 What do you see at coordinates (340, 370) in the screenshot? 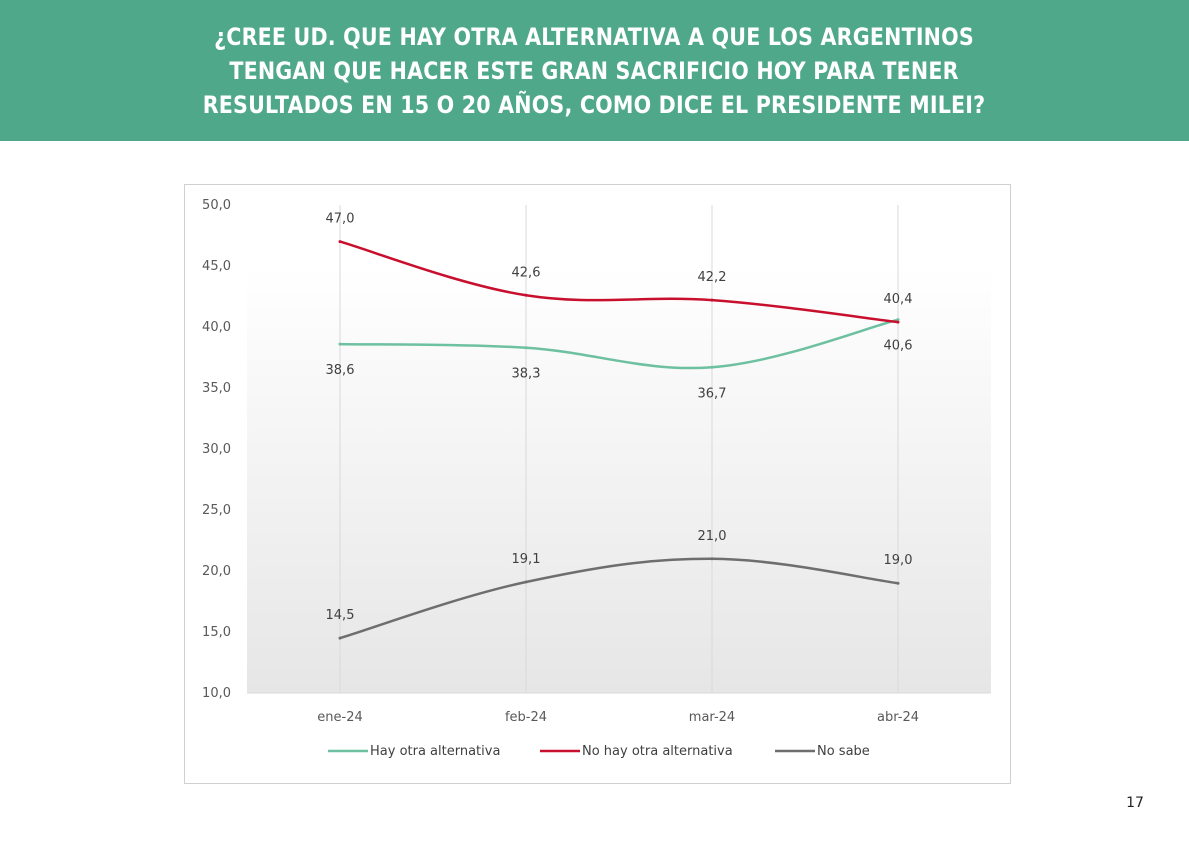
I see `data-label-hay-otra-alternativa: 38,6` at bounding box center [340, 370].